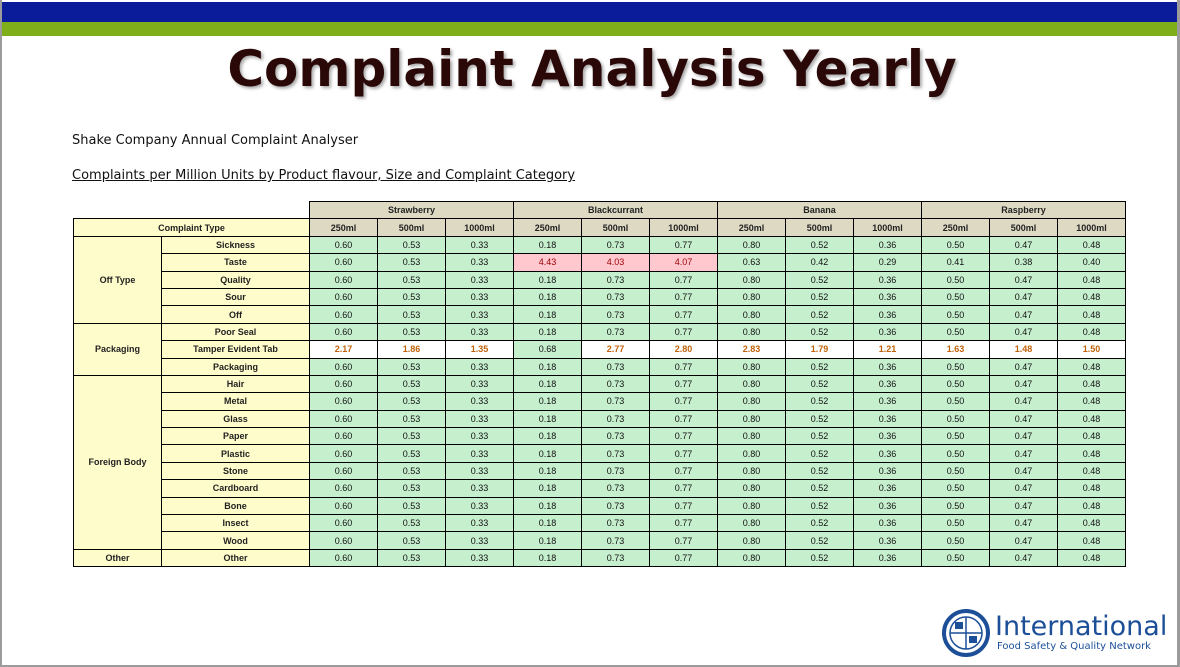 This screenshot has height=667, width=1180. What do you see at coordinates (1023, 349) in the screenshot?
I see `value-cell: 1.48` at bounding box center [1023, 349].